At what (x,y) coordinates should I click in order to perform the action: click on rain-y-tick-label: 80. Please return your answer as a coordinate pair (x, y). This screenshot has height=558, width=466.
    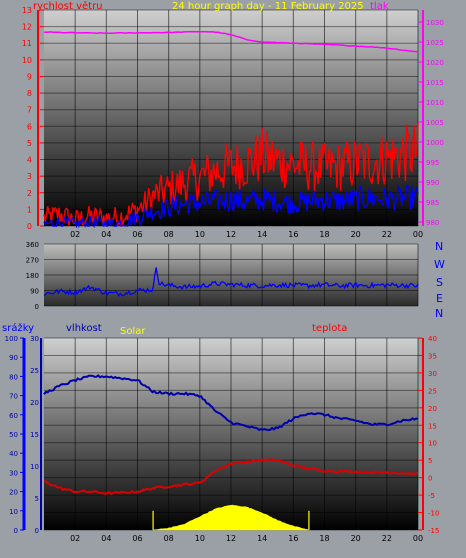
    Looking at the image, I should click on (13, 377).